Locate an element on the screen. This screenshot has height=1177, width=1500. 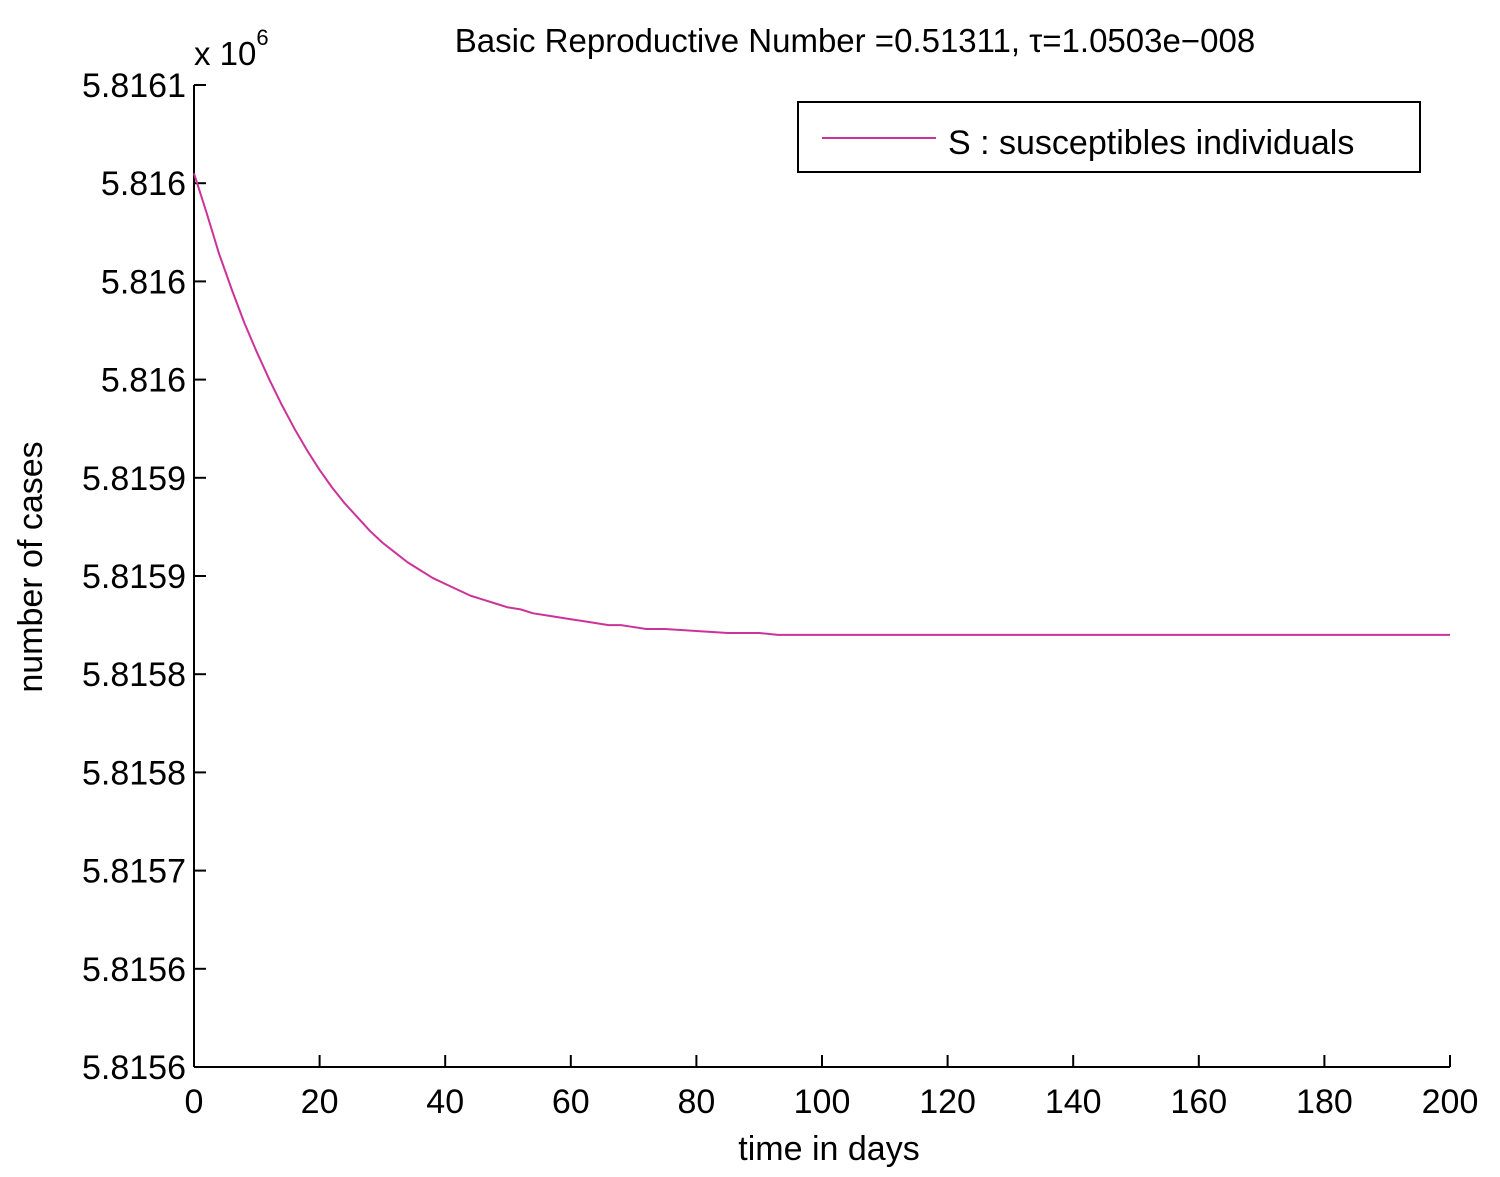
x-tick-label: 160 is located at coordinates (1198, 1102).